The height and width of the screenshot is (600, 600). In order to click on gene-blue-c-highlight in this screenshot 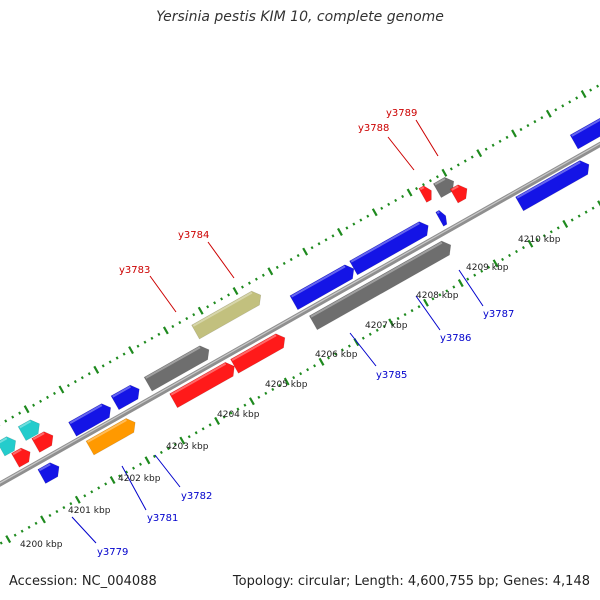, I will do `click(548, 180)`.